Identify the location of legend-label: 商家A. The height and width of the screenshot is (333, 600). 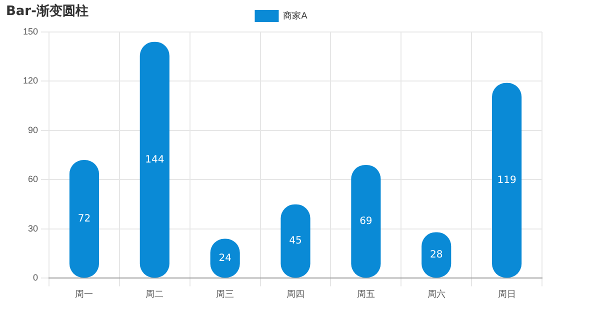
(295, 15).